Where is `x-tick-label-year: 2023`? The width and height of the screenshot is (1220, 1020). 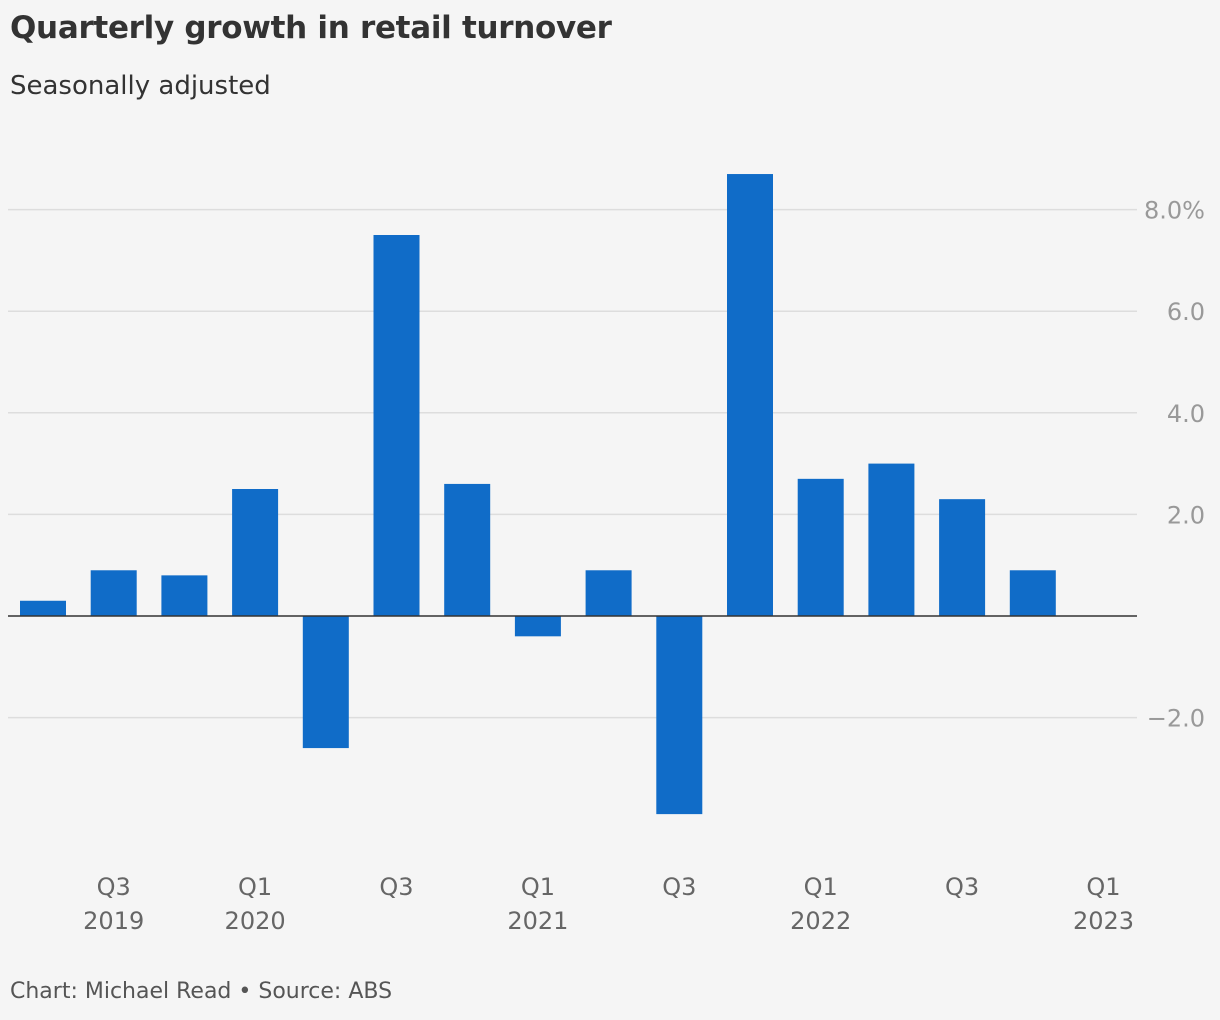 x-tick-label-year: 2023 is located at coordinates (1103, 921).